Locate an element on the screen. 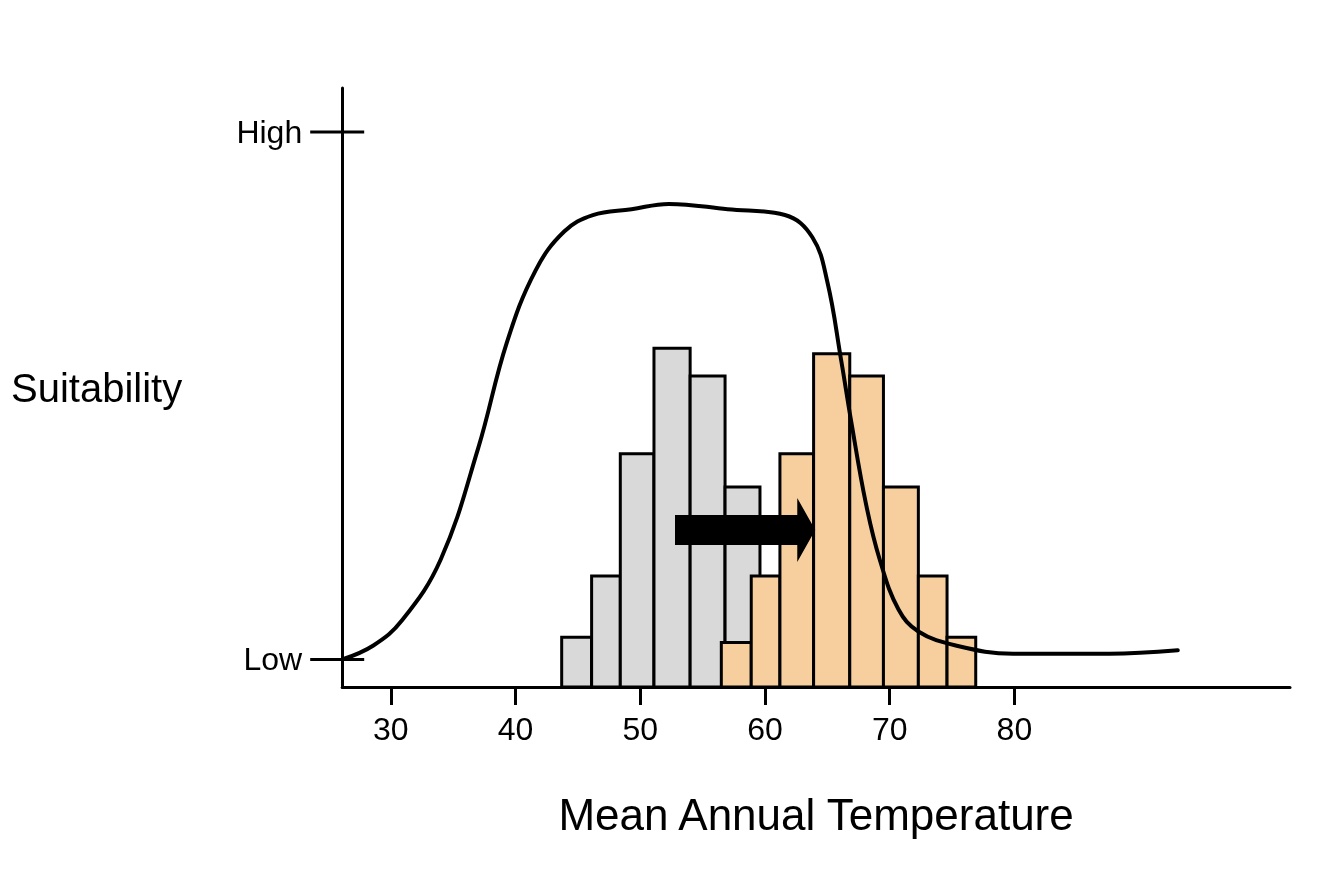 The width and height of the screenshot is (1337, 870). x-tick-label: 60 is located at coordinates (765, 729).